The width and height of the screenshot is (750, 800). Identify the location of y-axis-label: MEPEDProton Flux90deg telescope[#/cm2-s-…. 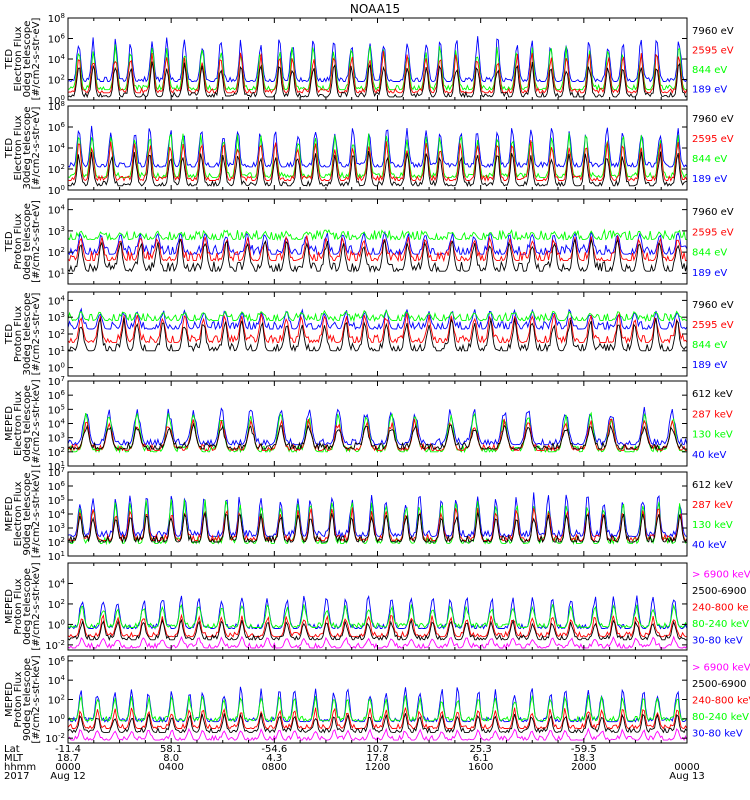
(23, 699).